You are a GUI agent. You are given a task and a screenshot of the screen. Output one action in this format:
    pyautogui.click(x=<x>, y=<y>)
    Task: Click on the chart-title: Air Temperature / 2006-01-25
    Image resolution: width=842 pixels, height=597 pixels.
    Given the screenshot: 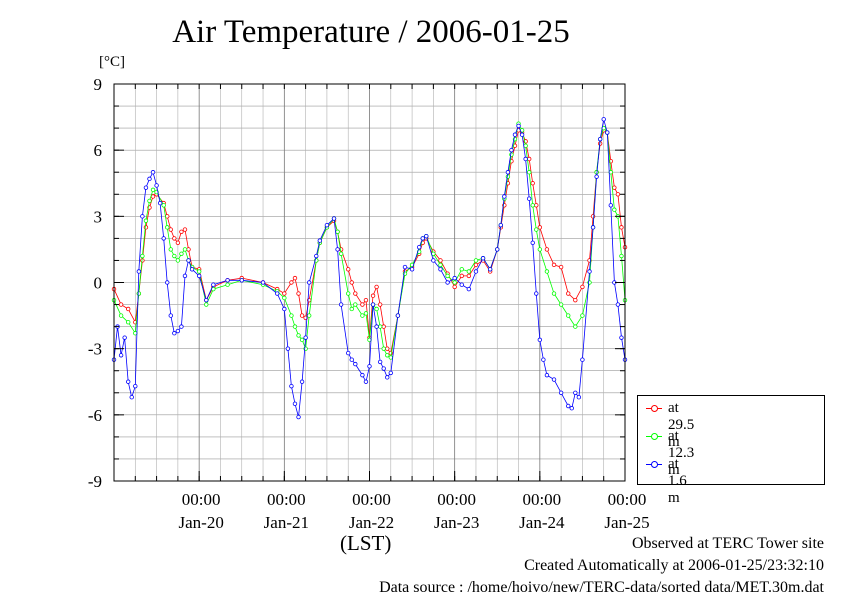 What is the action you would take?
    pyautogui.click(x=371, y=32)
    